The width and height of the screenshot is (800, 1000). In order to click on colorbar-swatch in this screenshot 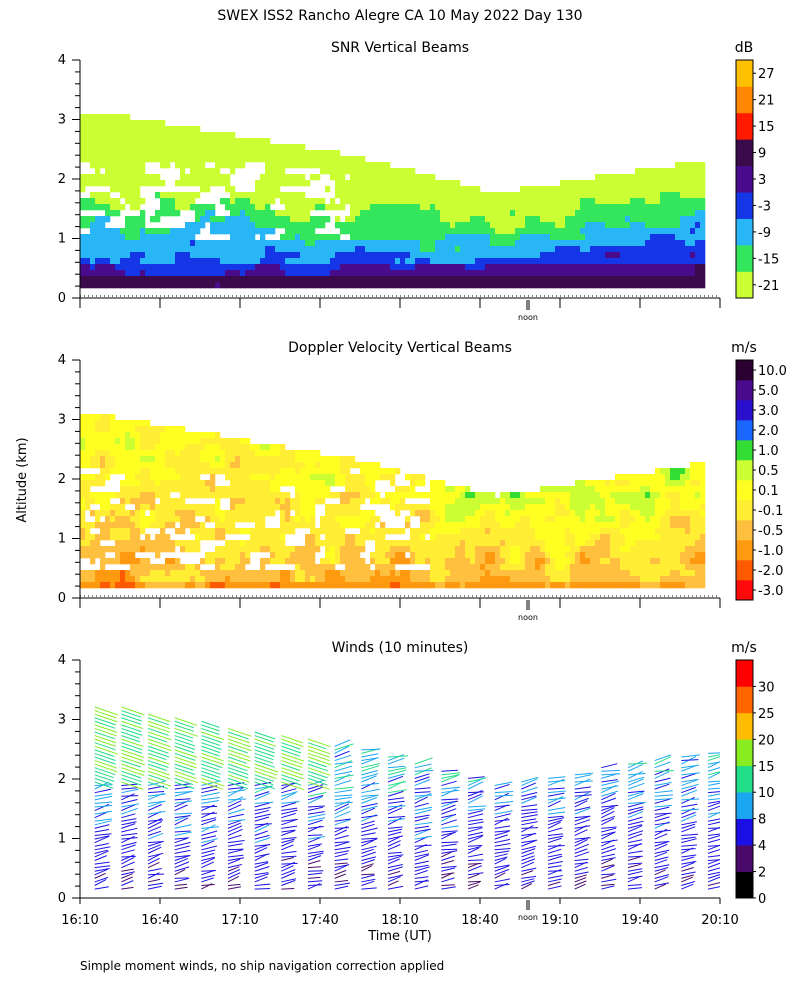, I will do `click(744, 232)`.